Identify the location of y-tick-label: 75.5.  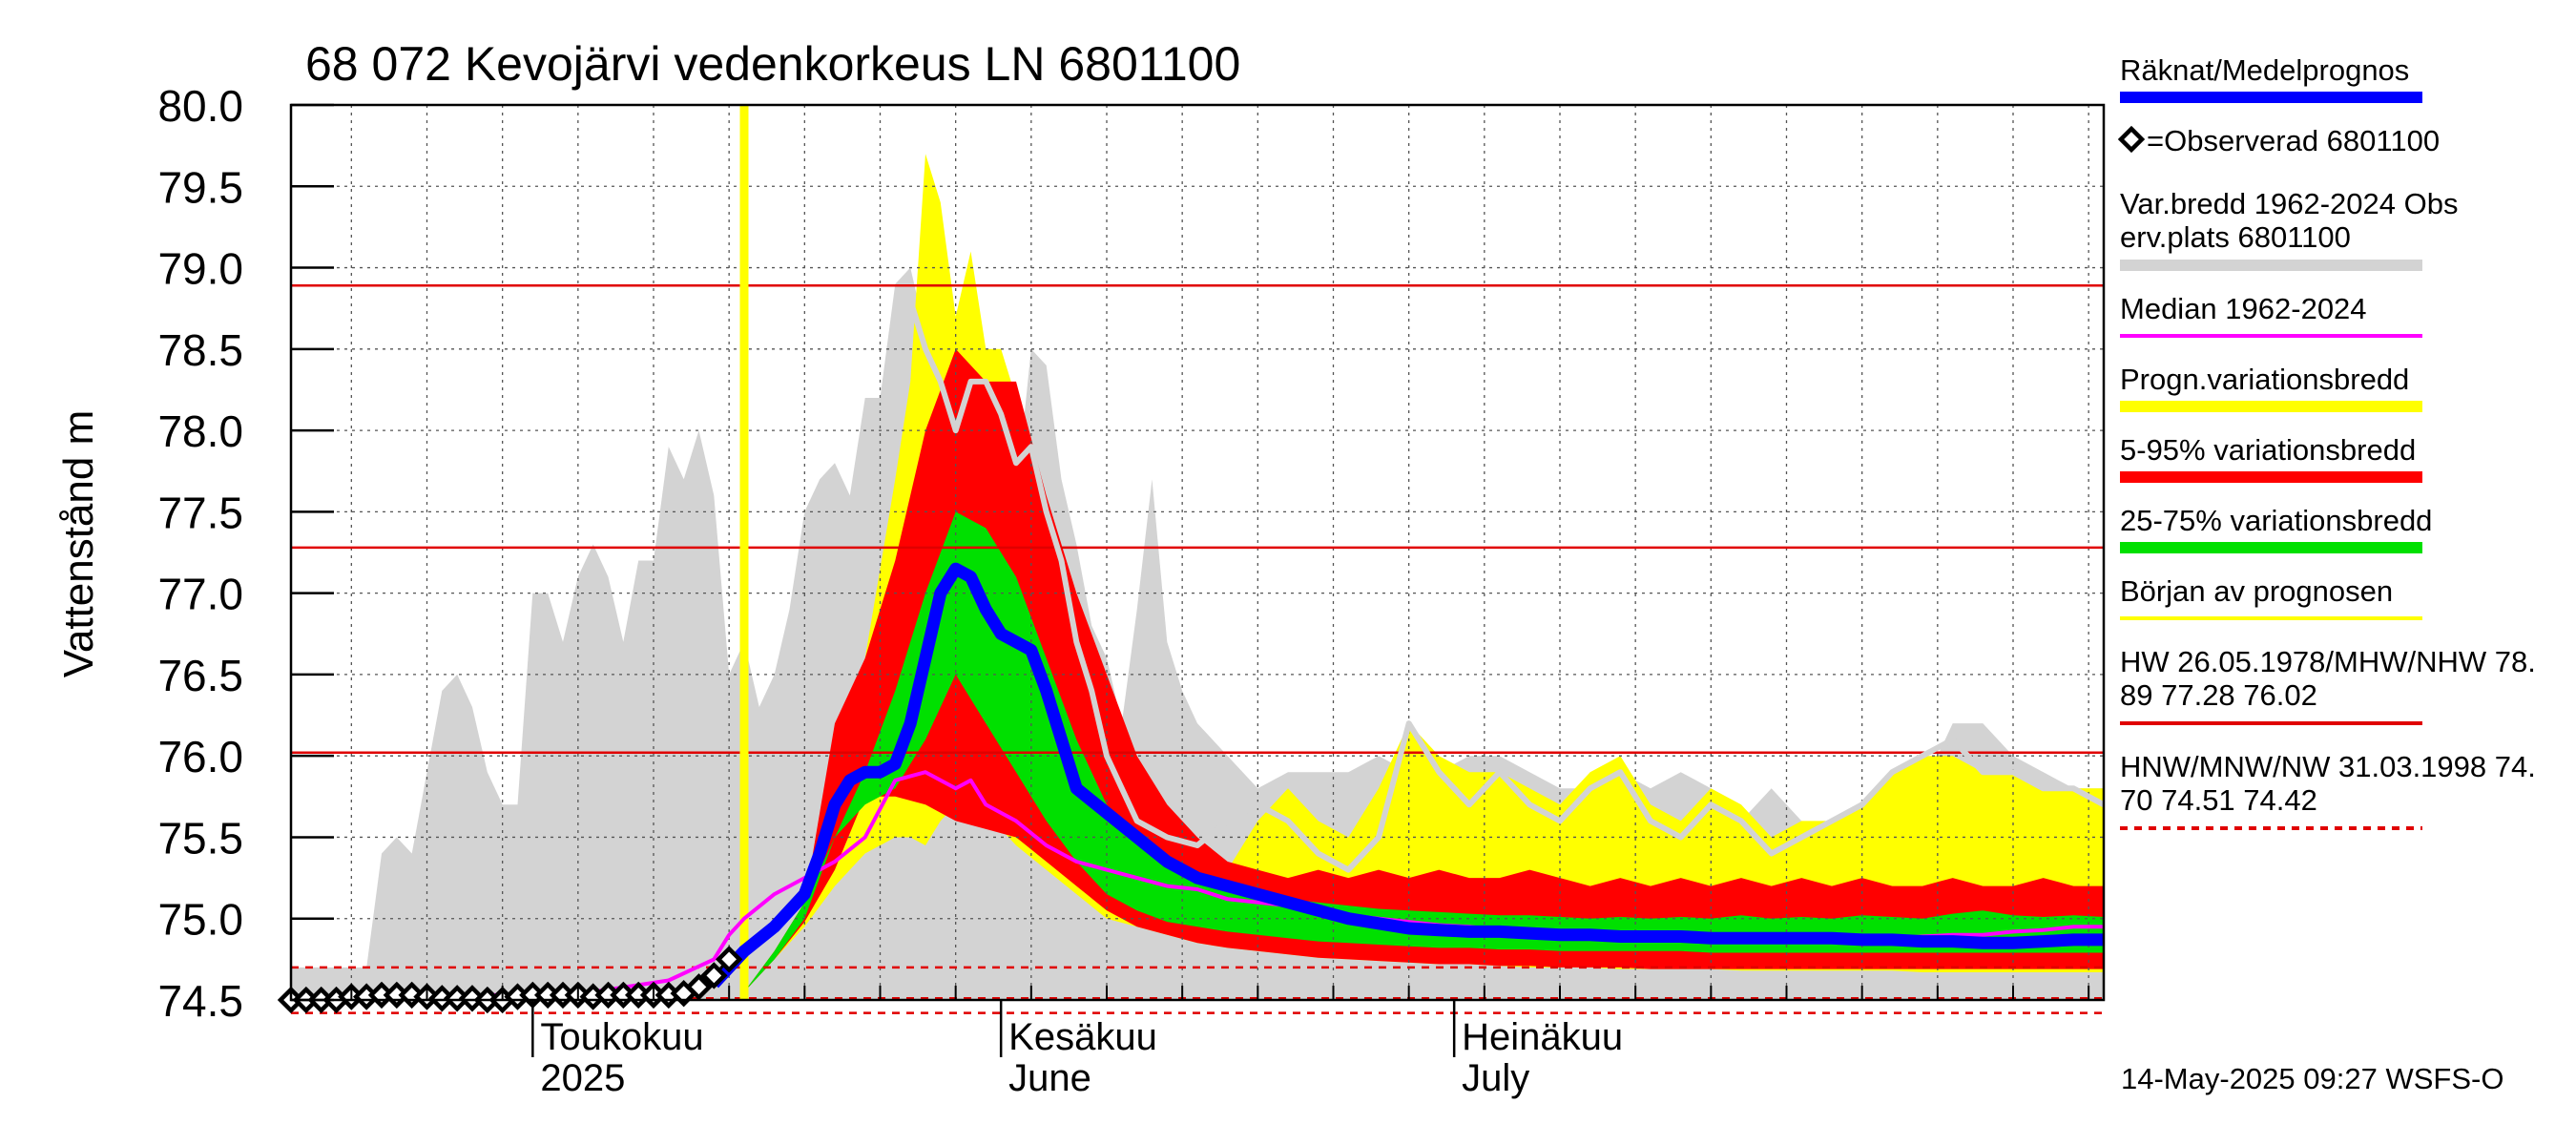
(200, 838).